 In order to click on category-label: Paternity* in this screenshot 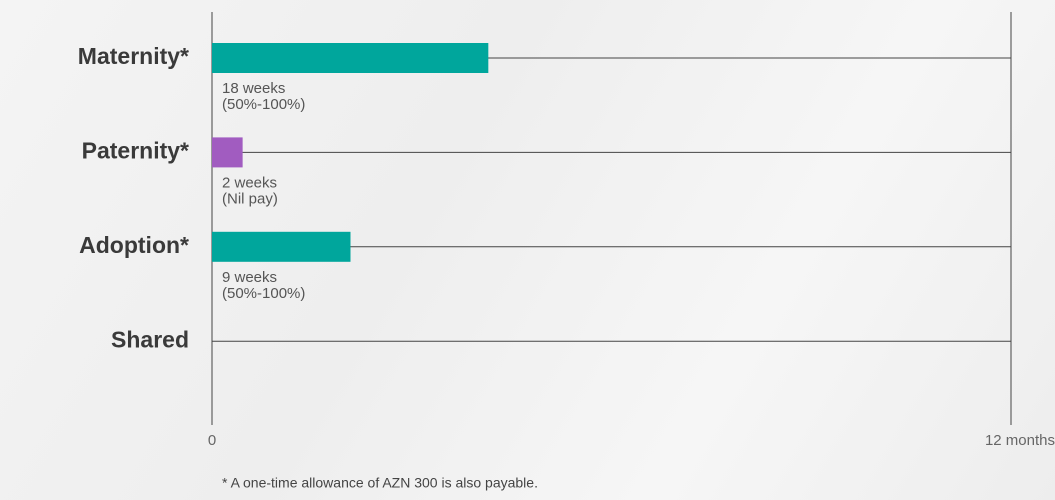, I will do `click(135, 150)`.